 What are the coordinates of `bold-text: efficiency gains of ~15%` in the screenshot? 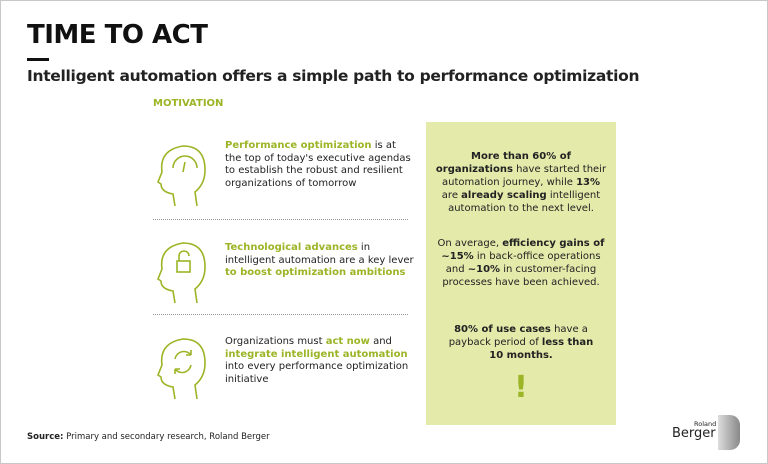 It's located at (523, 250).